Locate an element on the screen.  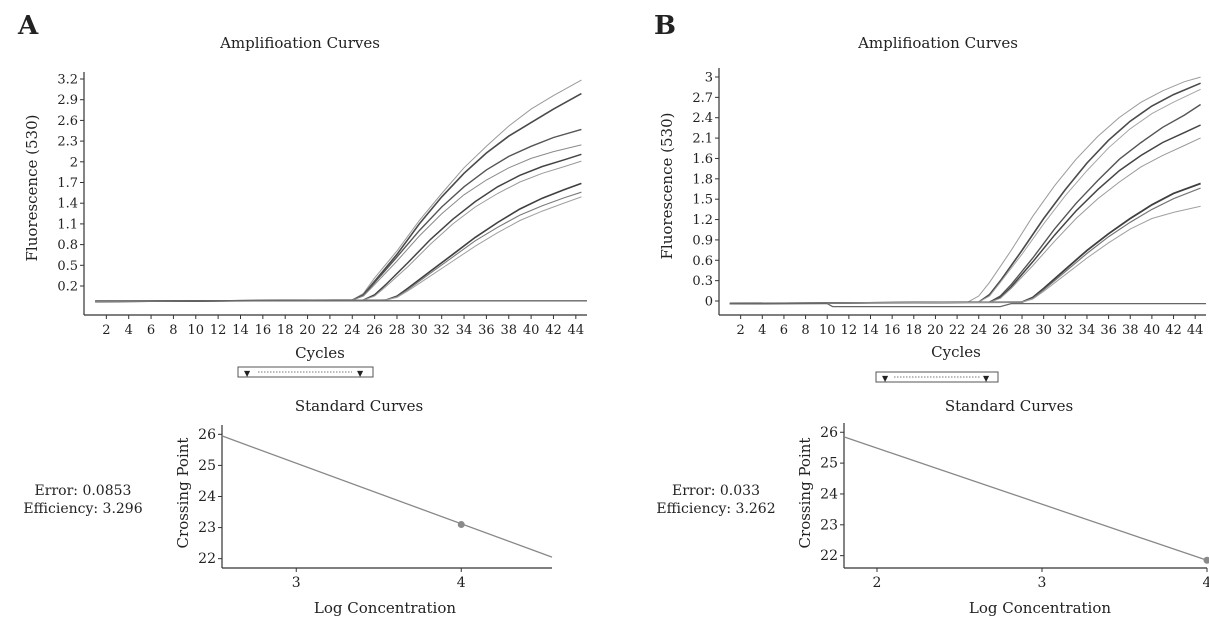
y-tick-label: 0.9 is located at coordinates (702, 240).